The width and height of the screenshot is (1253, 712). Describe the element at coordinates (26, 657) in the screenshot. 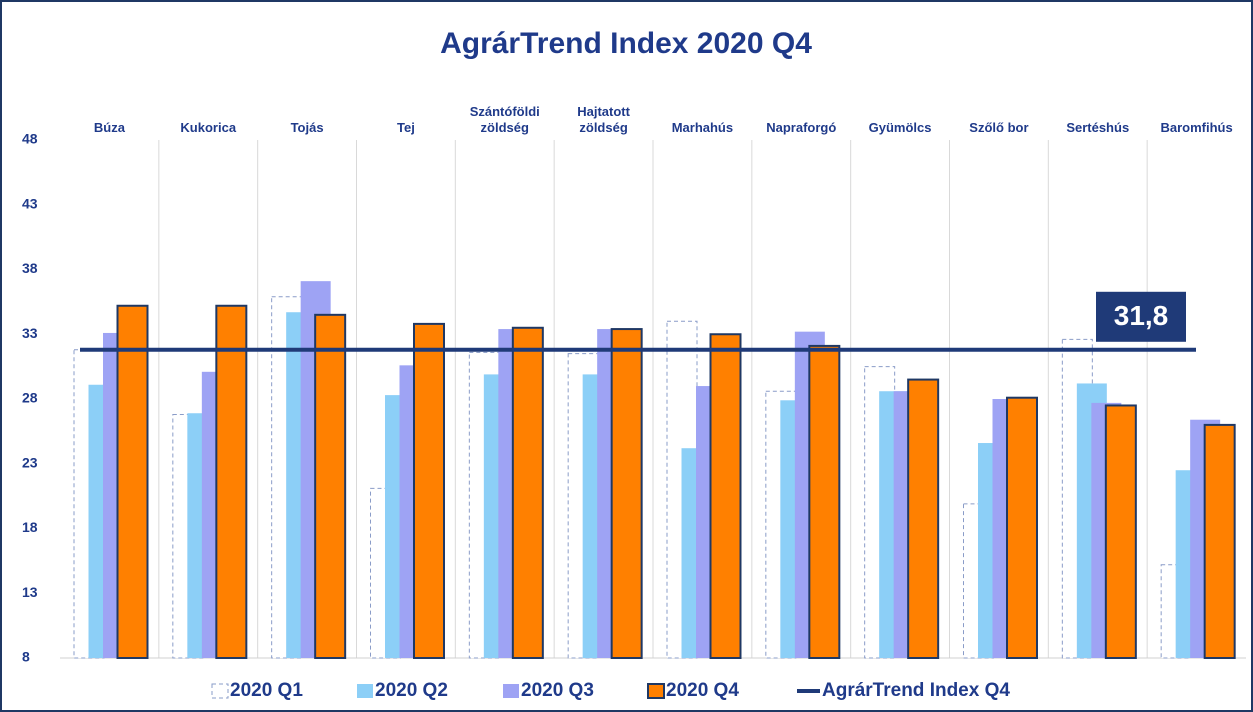

I see `y-tick-label: 8` at that location.